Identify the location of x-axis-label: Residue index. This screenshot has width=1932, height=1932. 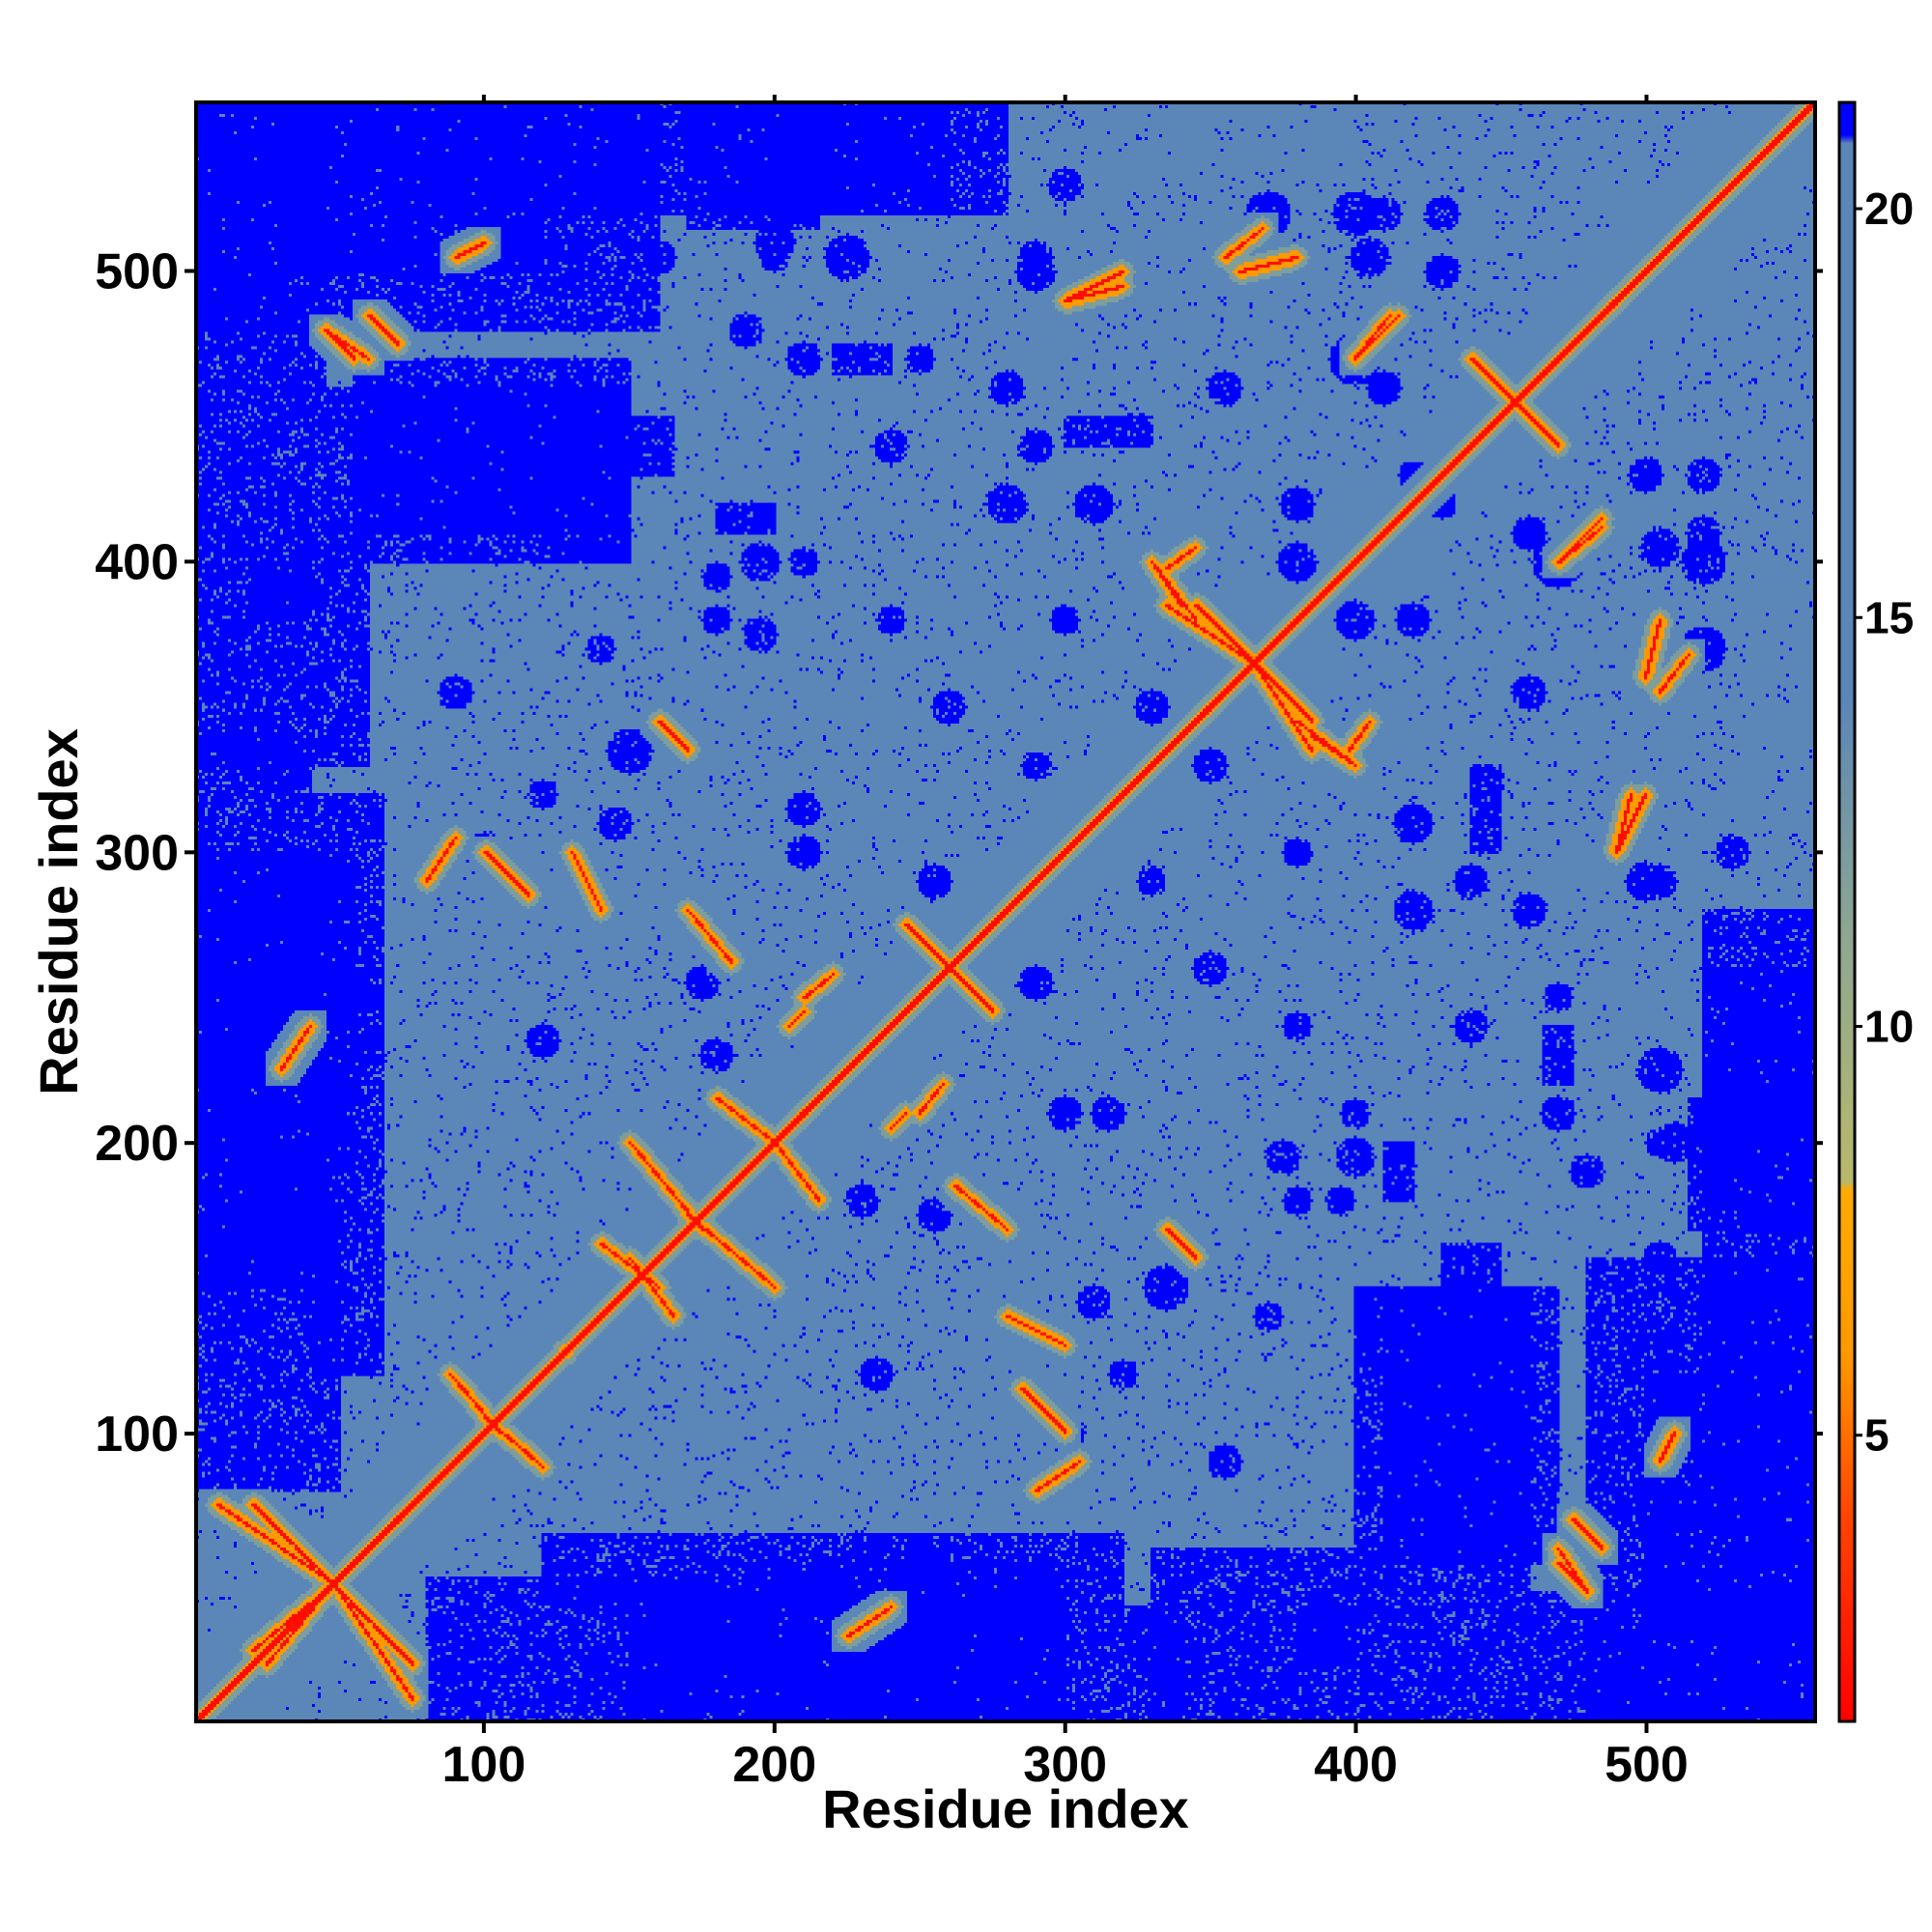
(1005, 1808).